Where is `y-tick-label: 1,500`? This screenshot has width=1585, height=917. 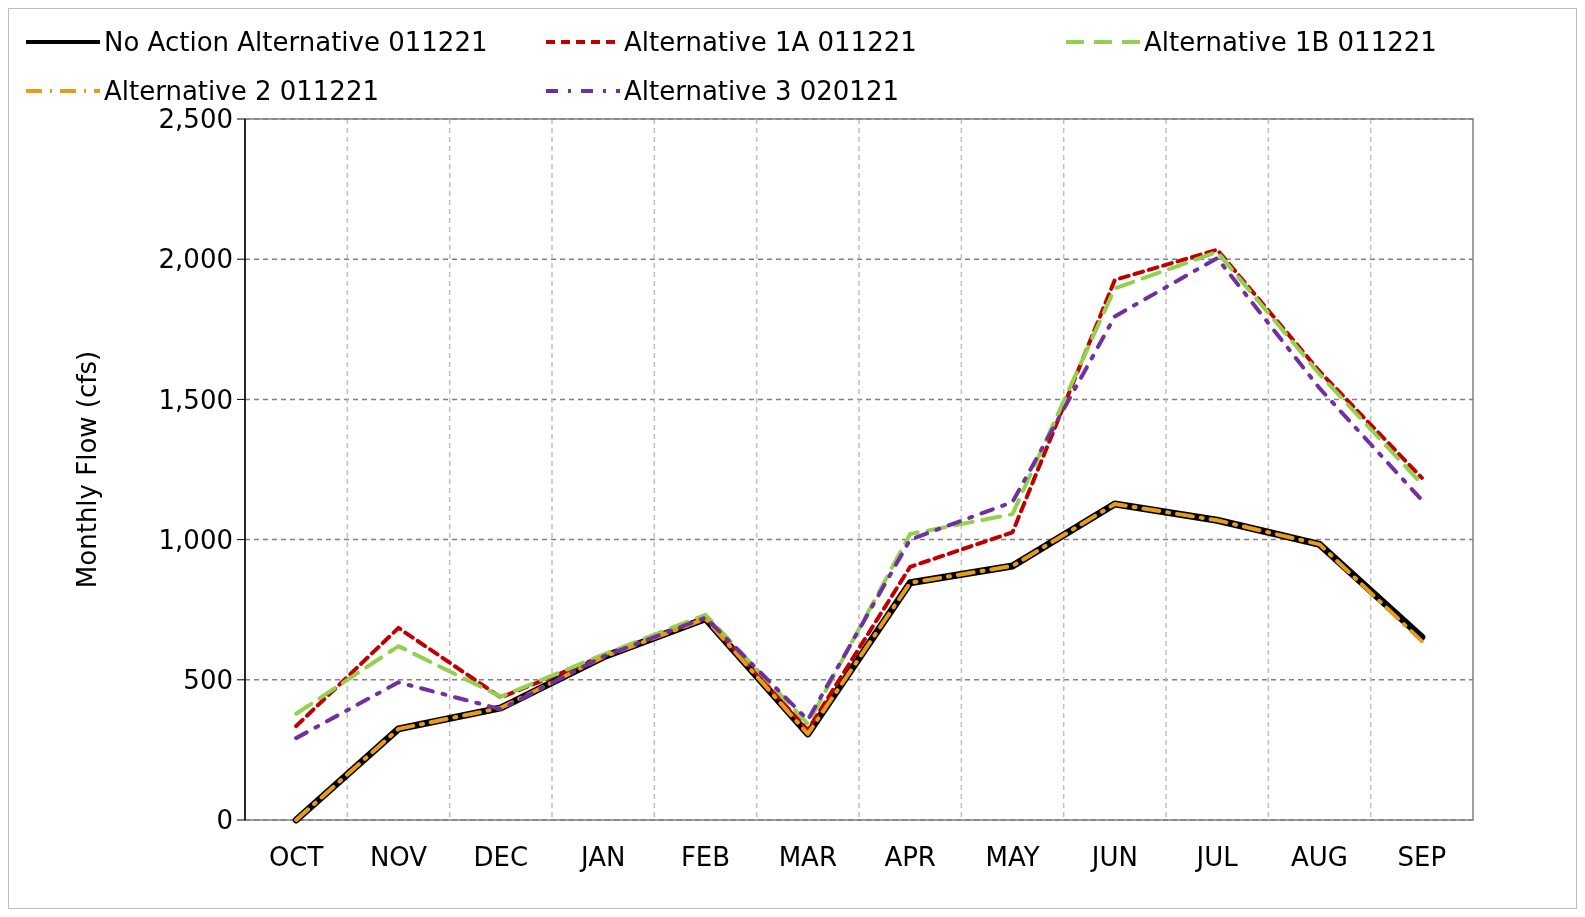 y-tick-label: 1,500 is located at coordinates (195, 399).